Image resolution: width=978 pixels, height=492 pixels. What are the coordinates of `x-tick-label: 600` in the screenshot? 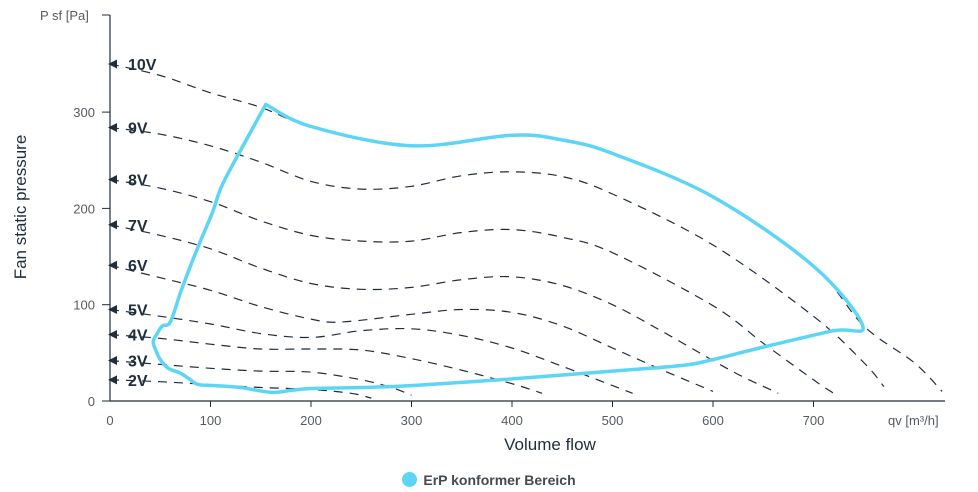 It's located at (713, 420).